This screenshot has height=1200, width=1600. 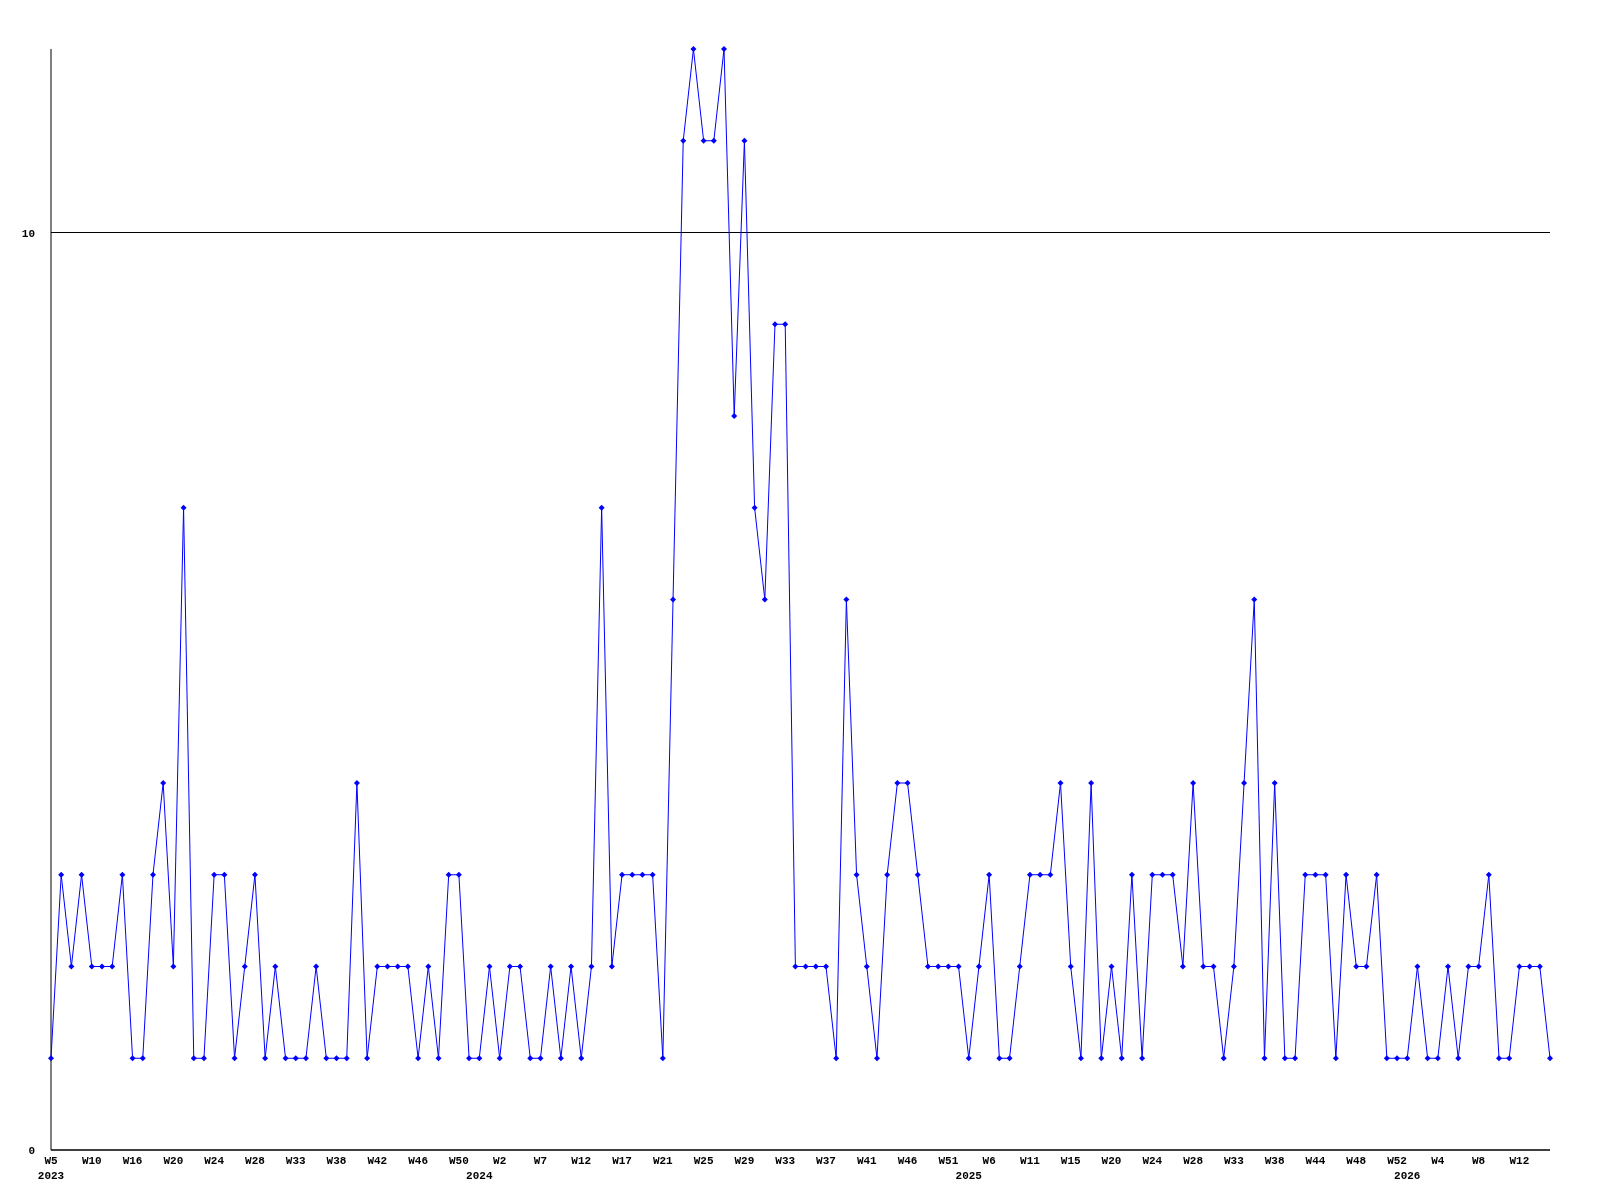 I want to click on x-tick-label: W51, so click(x=948, y=1161).